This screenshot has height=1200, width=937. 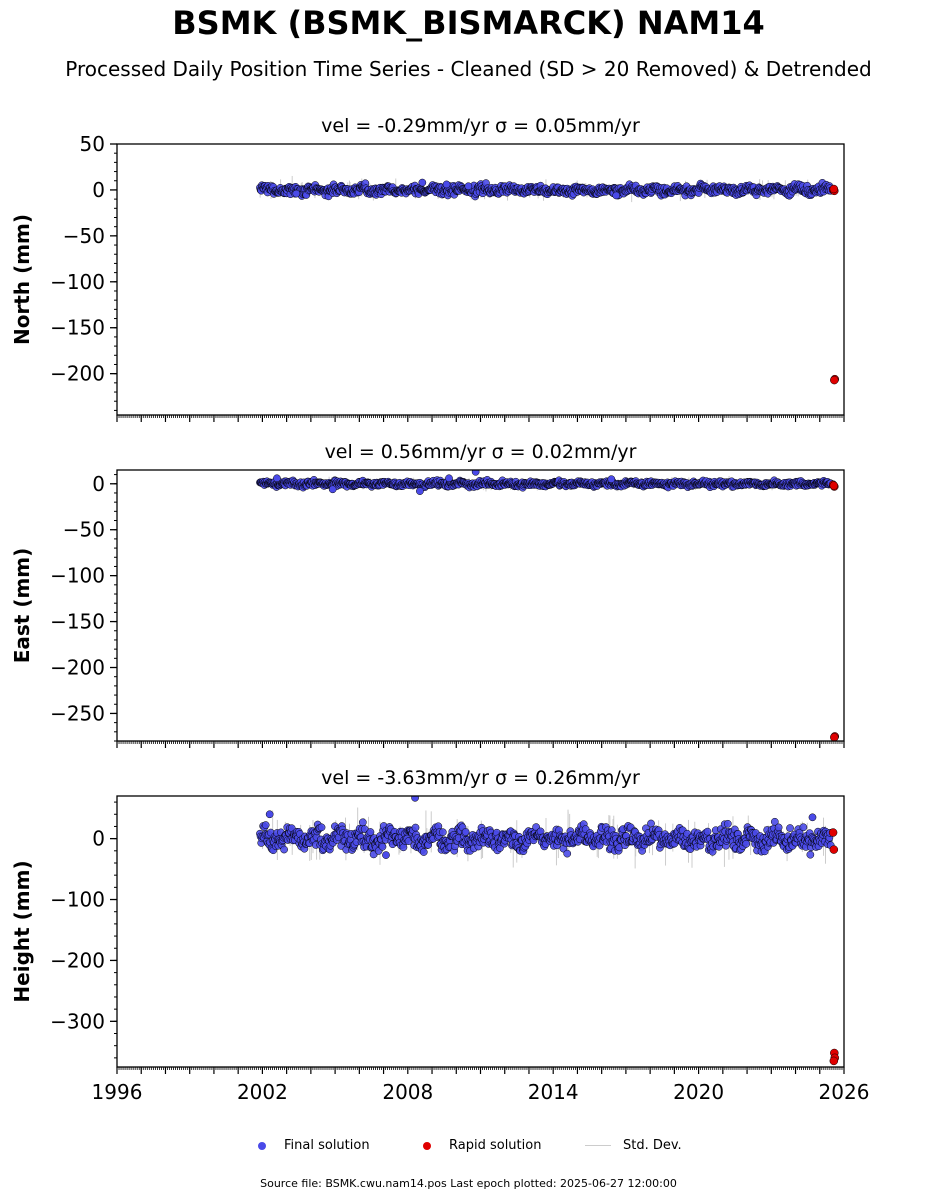 What do you see at coordinates (327, 1145) in the screenshot?
I see `legend-final-label: Final solution` at bounding box center [327, 1145].